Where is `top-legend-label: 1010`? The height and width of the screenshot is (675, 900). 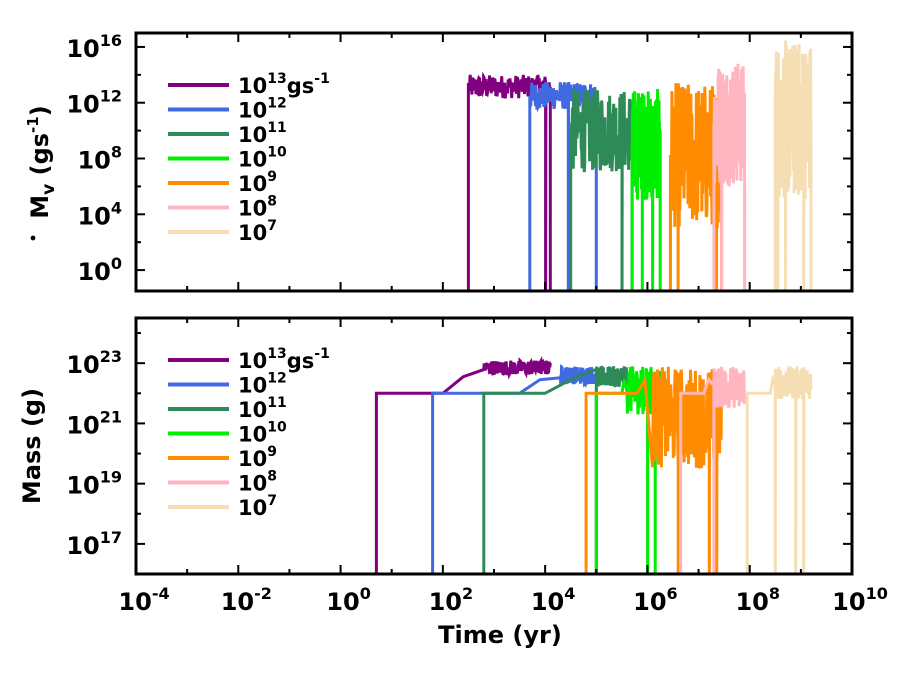
top-legend-label: 1010 is located at coordinates (262, 158).